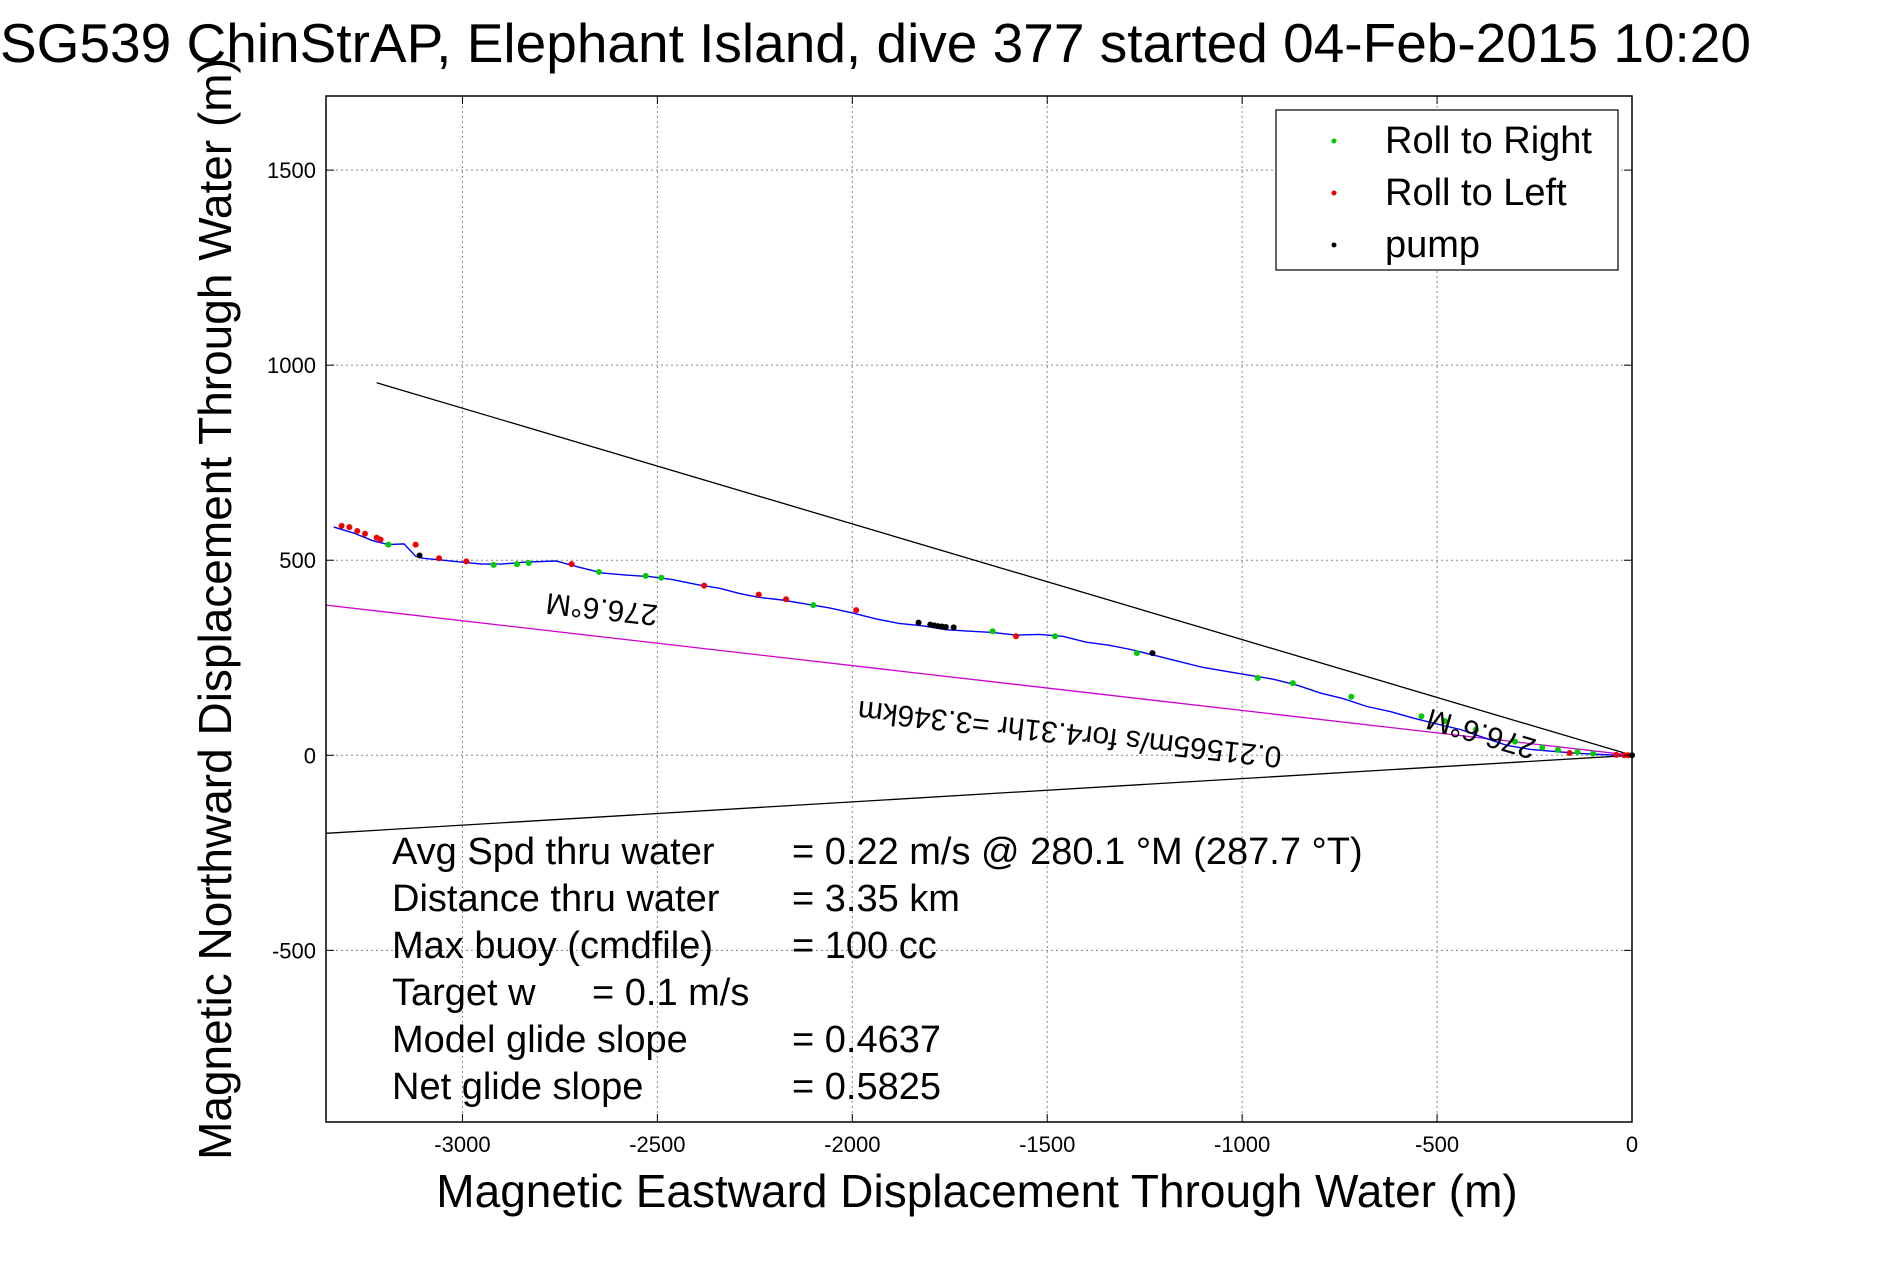 Image resolution: width=1891 pixels, height=1262 pixels. I want to click on stat-label: Model glide slope, so click(540, 1040).